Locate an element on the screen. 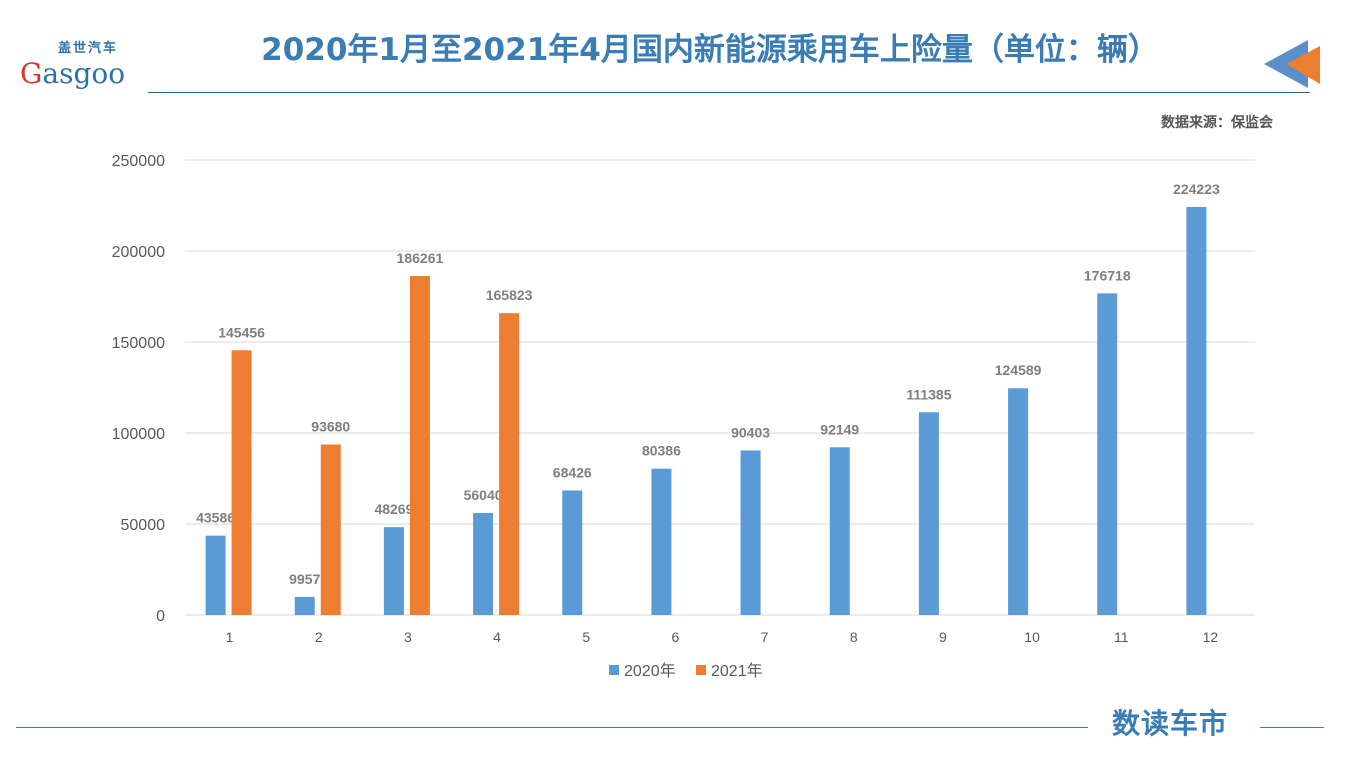 This screenshot has height=759, width=1355. data-label: 145456 is located at coordinates (241, 332).